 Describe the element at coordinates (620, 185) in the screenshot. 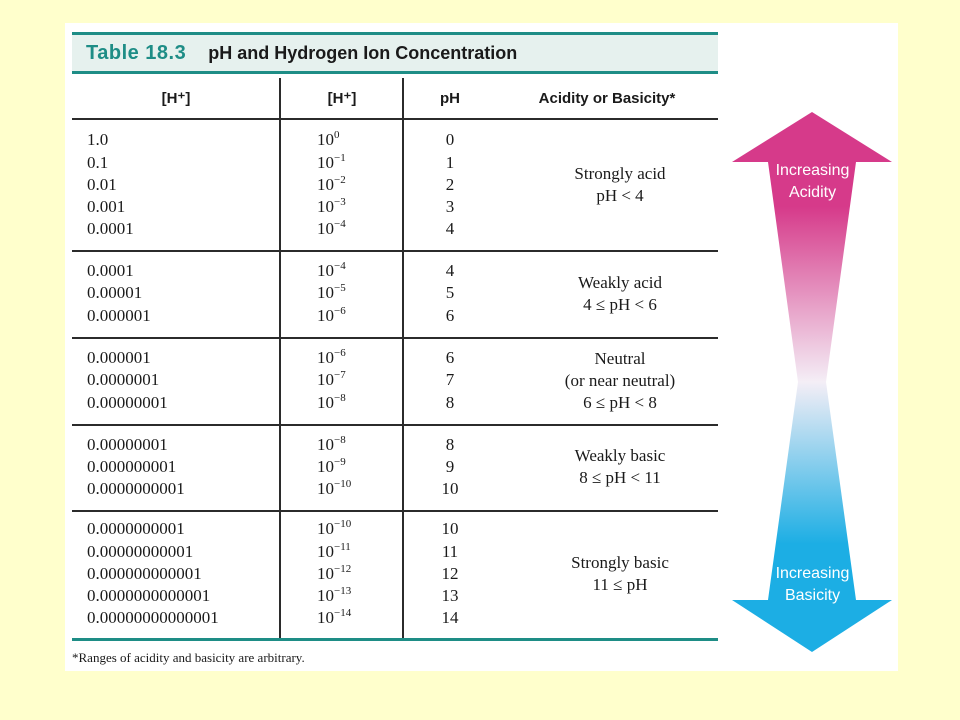

I see `acidity-description: Strongly acid pH < 4` at that location.